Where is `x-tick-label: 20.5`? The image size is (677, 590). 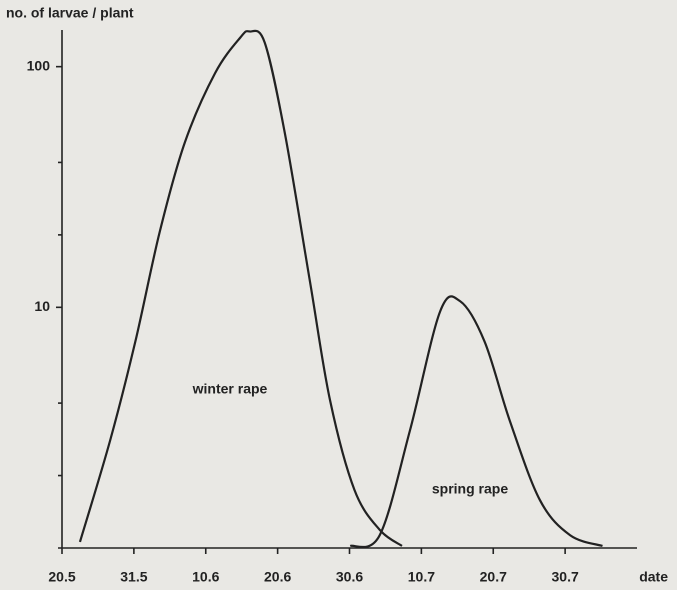
x-tick-label: 20.5 is located at coordinates (61, 577).